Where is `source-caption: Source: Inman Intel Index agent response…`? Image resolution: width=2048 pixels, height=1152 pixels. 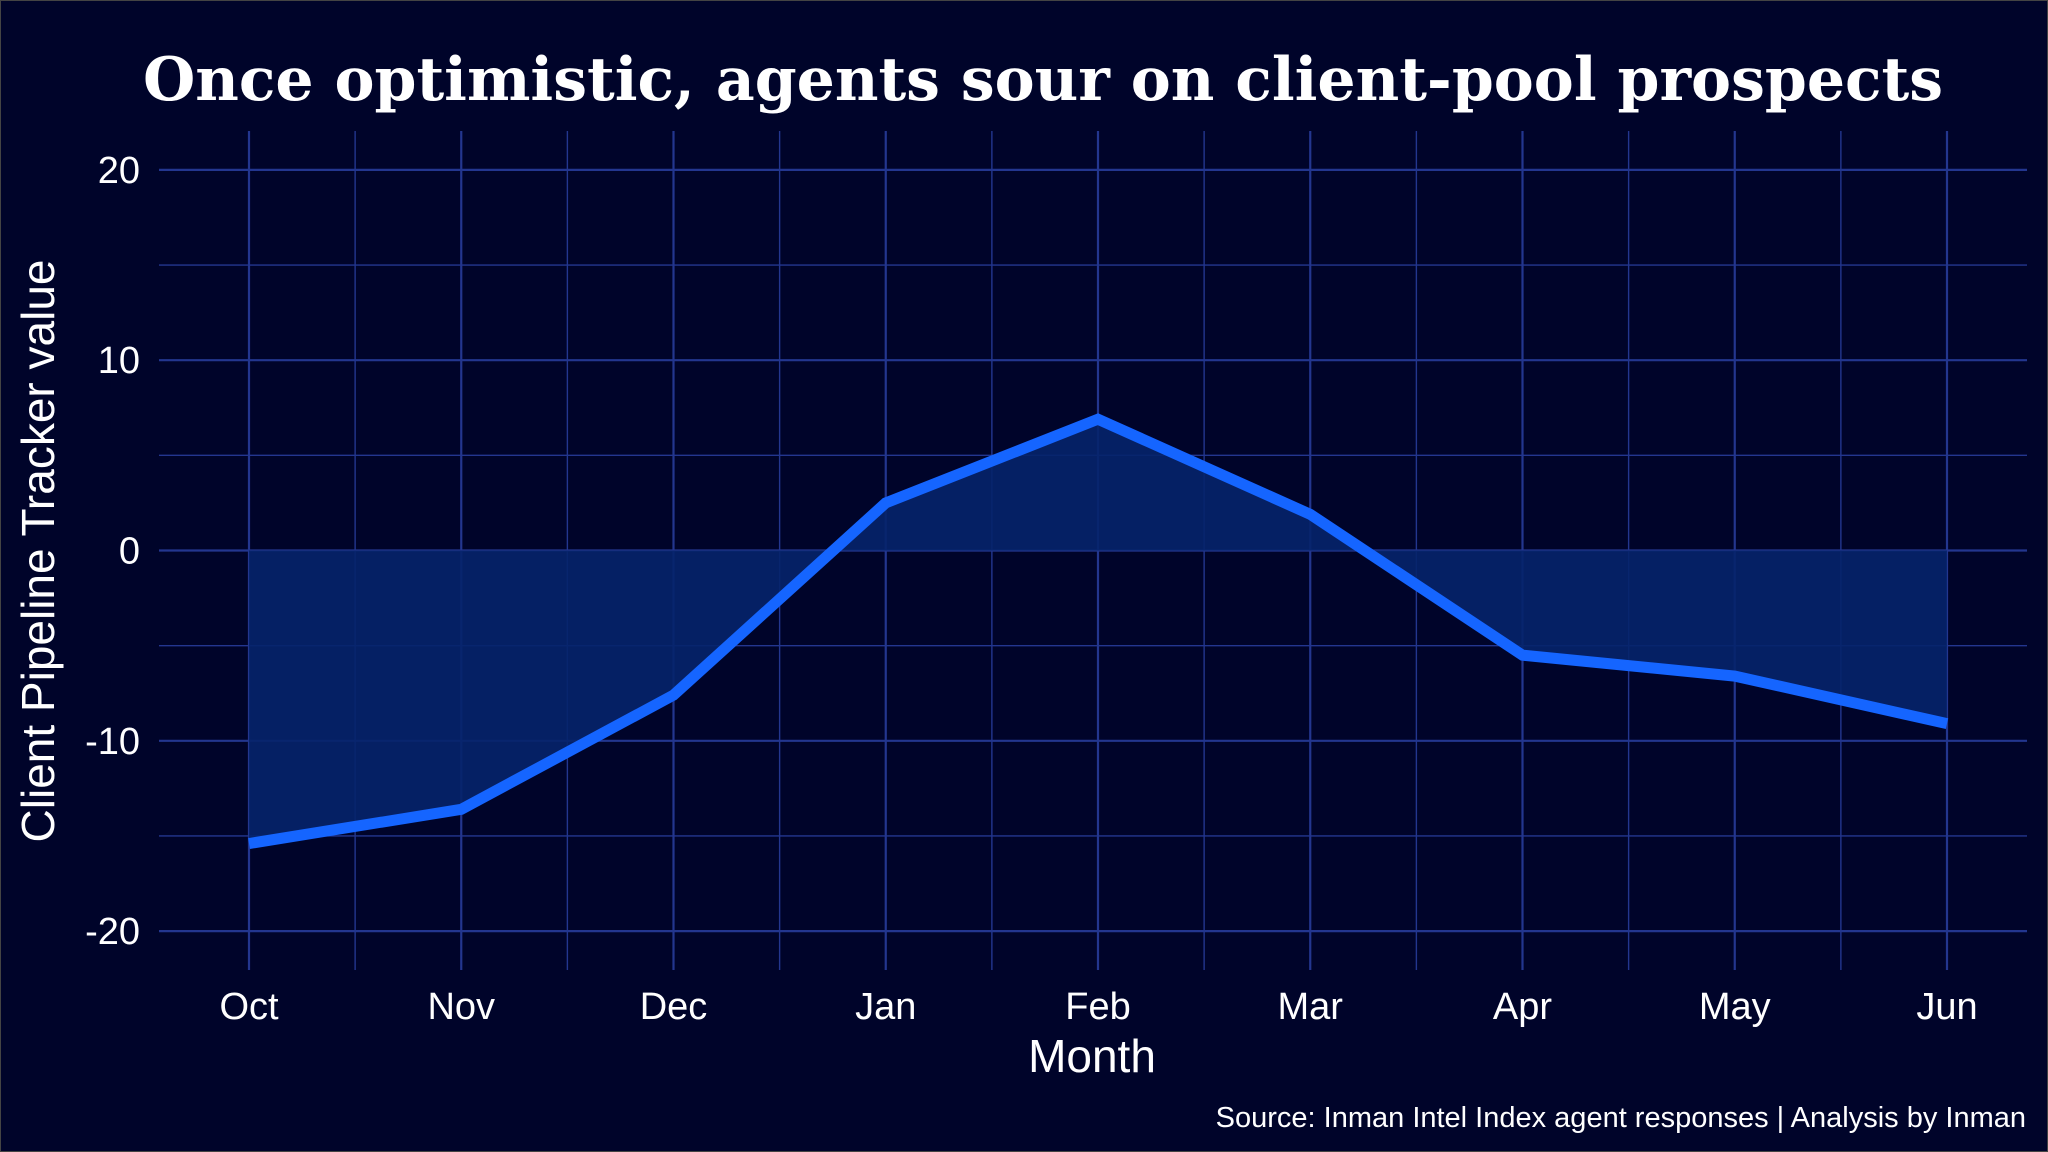 source-caption: Source: Inman Intel Index agent response… is located at coordinates (1621, 1118).